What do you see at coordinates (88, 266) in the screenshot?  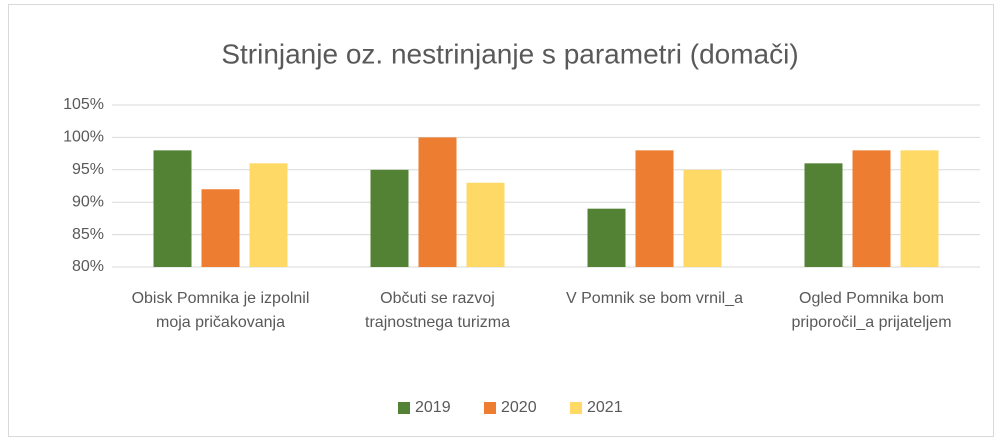 I see `y-tick-label: 80%` at bounding box center [88, 266].